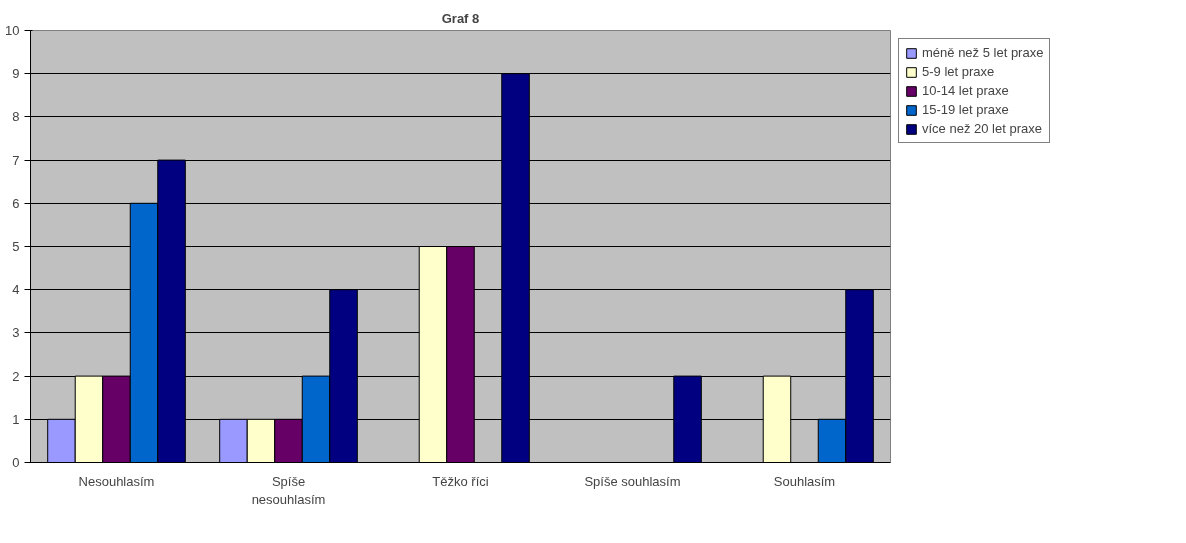 This screenshot has height=543, width=1186. Describe the element at coordinates (958, 71) in the screenshot. I see `legend-label: 5-9 let praxe` at that location.